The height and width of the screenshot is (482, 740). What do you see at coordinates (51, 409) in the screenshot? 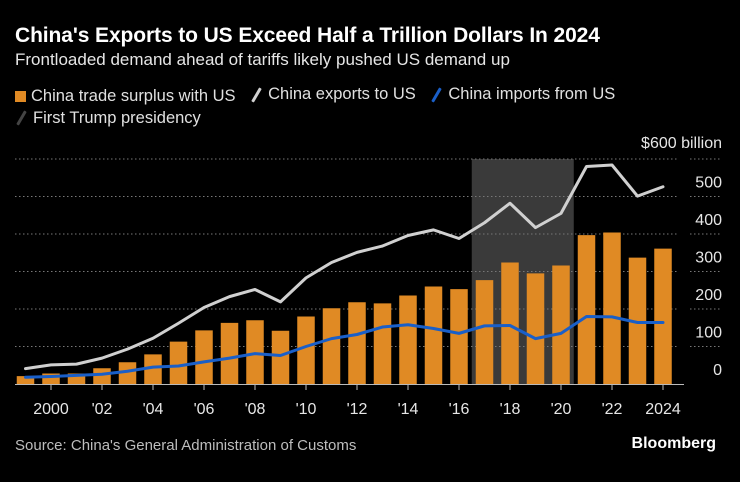
I see `x-tick-label: 2000` at bounding box center [51, 409].